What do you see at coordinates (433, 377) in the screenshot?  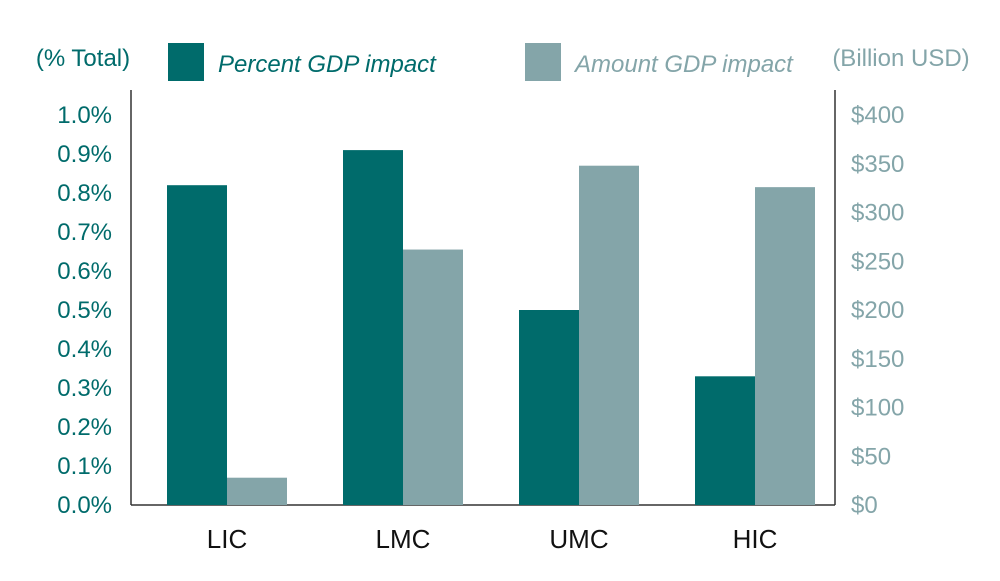 I see `bar-amount-lmc` at bounding box center [433, 377].